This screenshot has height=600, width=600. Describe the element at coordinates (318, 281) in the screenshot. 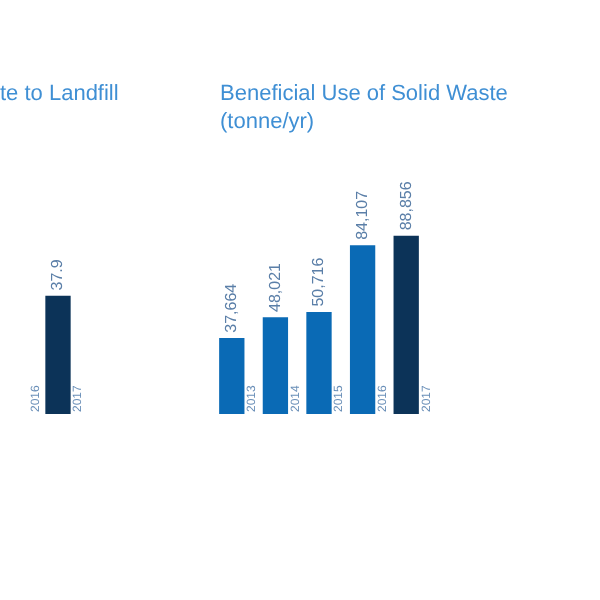

I see `data-label: 50,716` at that location.